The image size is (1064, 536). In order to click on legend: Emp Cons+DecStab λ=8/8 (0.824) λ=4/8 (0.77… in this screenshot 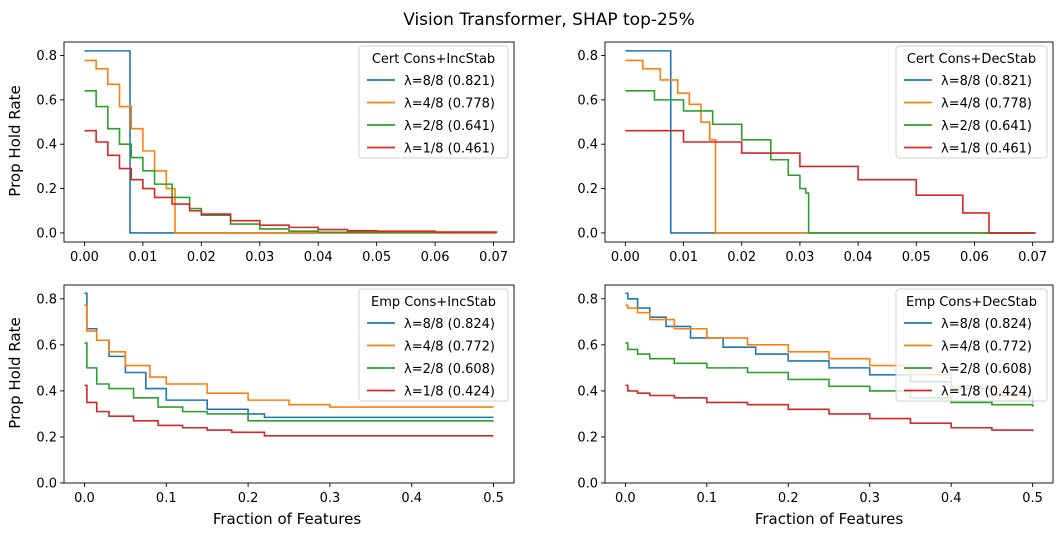, I will do `click(971, 345)`.